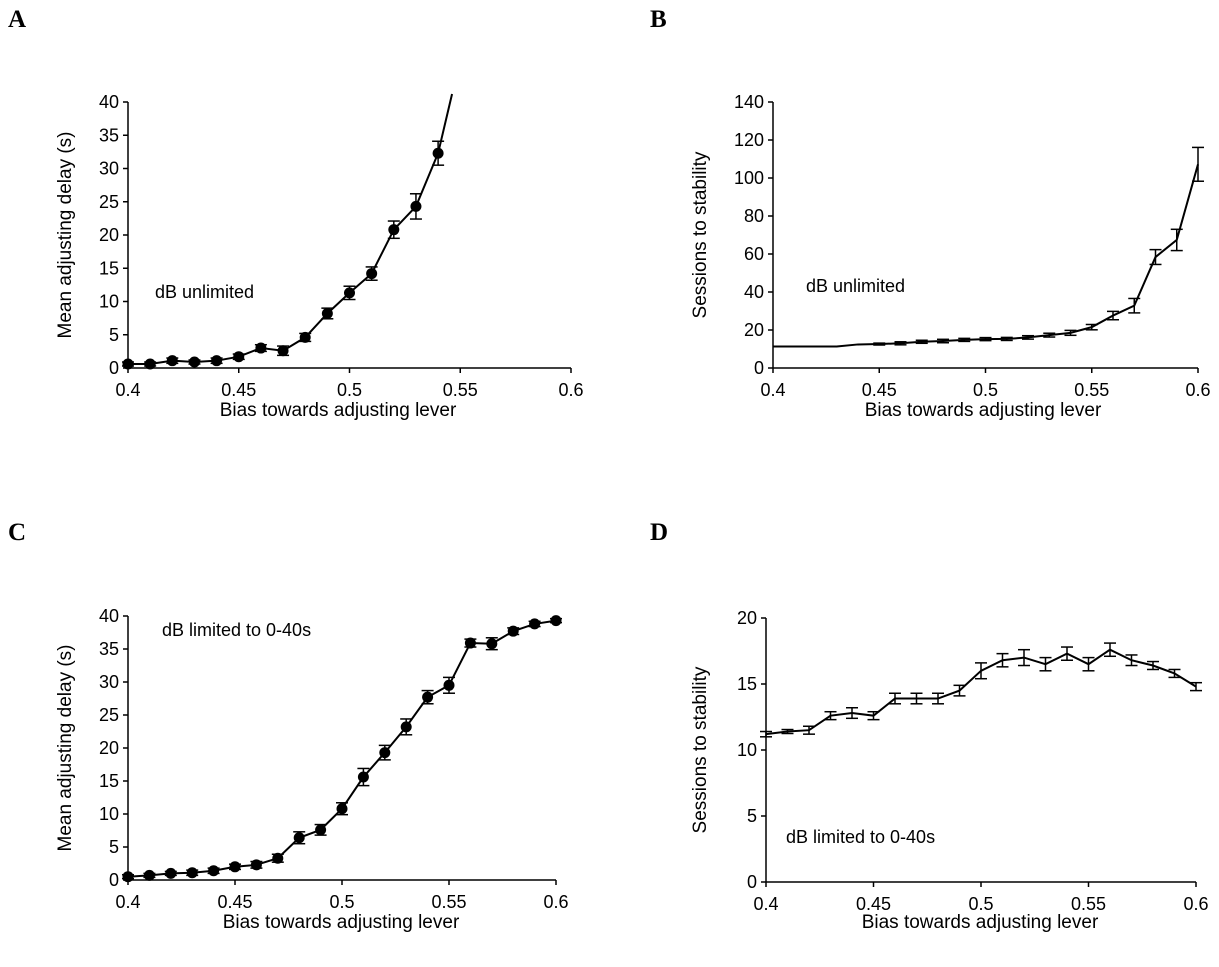 The height and width of the screenshot is (967, 1219). What do you see at coordinates (65, 235) in the screenshot?
I see `y-axis-label: Mean adjusting delay (s)` at bounding box center [65, 235].